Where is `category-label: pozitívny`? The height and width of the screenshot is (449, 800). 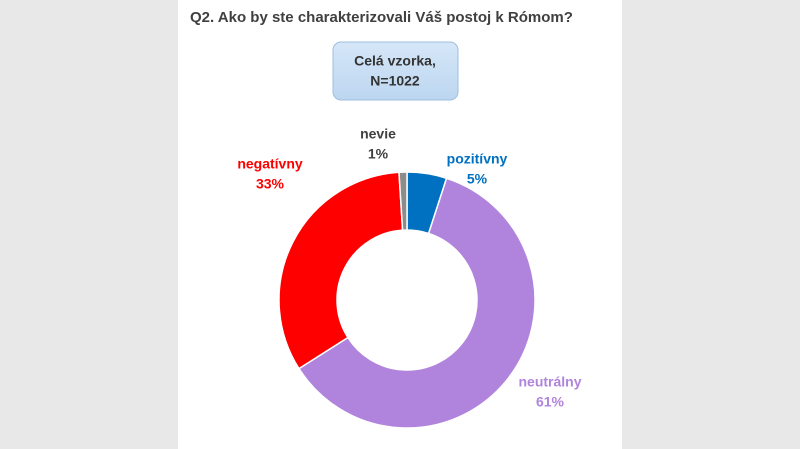 category-label: pozitívny is located at coordinates (477, 159).